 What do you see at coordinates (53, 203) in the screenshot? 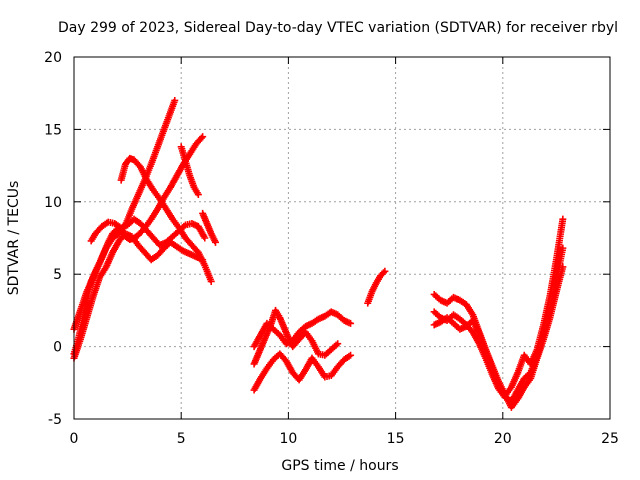
I see `y-tick-label: 10` at bounding box center [53, 203].